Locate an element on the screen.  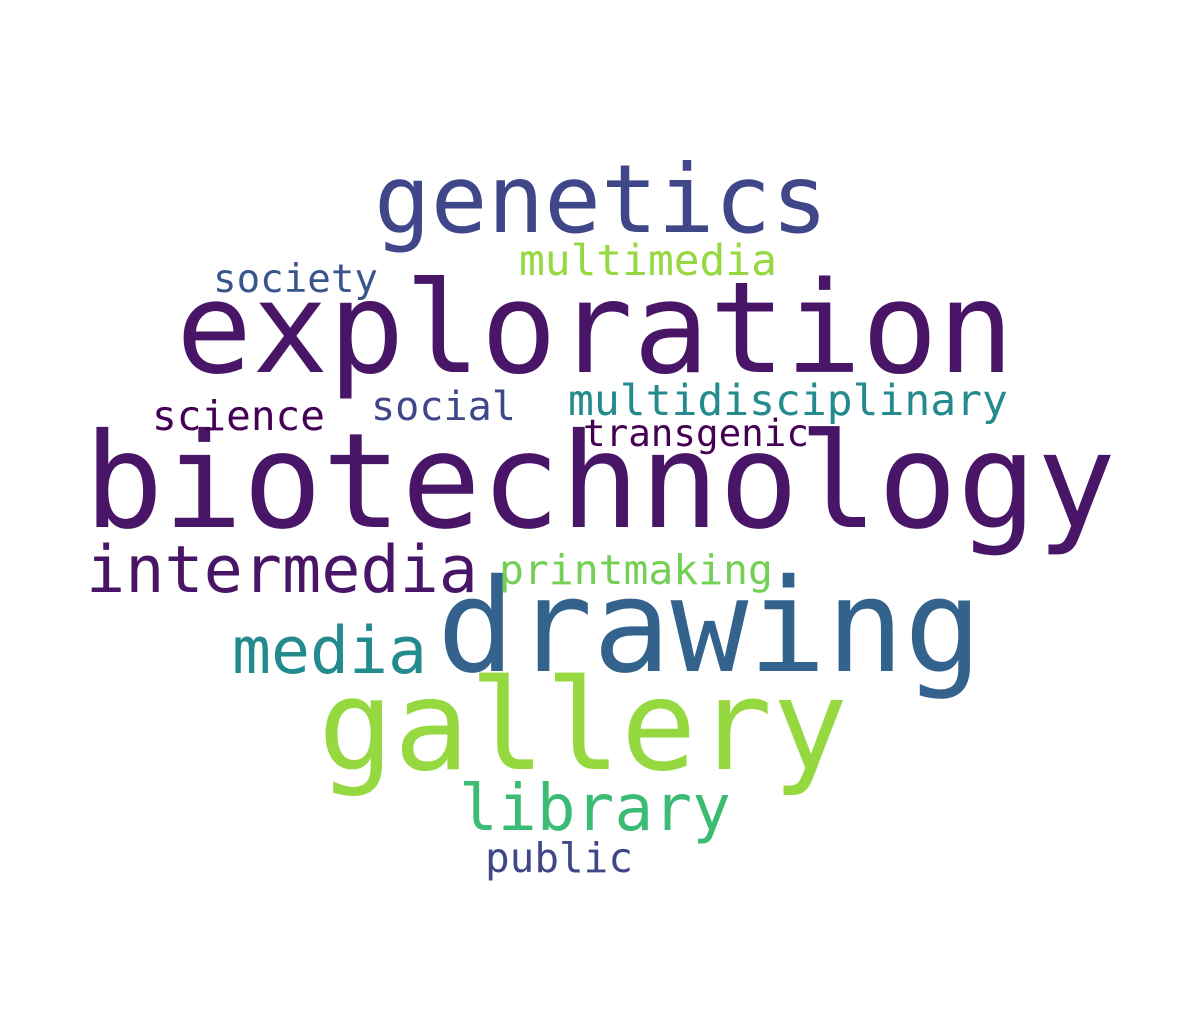
word-media: media is located at coordinates (329, 652).